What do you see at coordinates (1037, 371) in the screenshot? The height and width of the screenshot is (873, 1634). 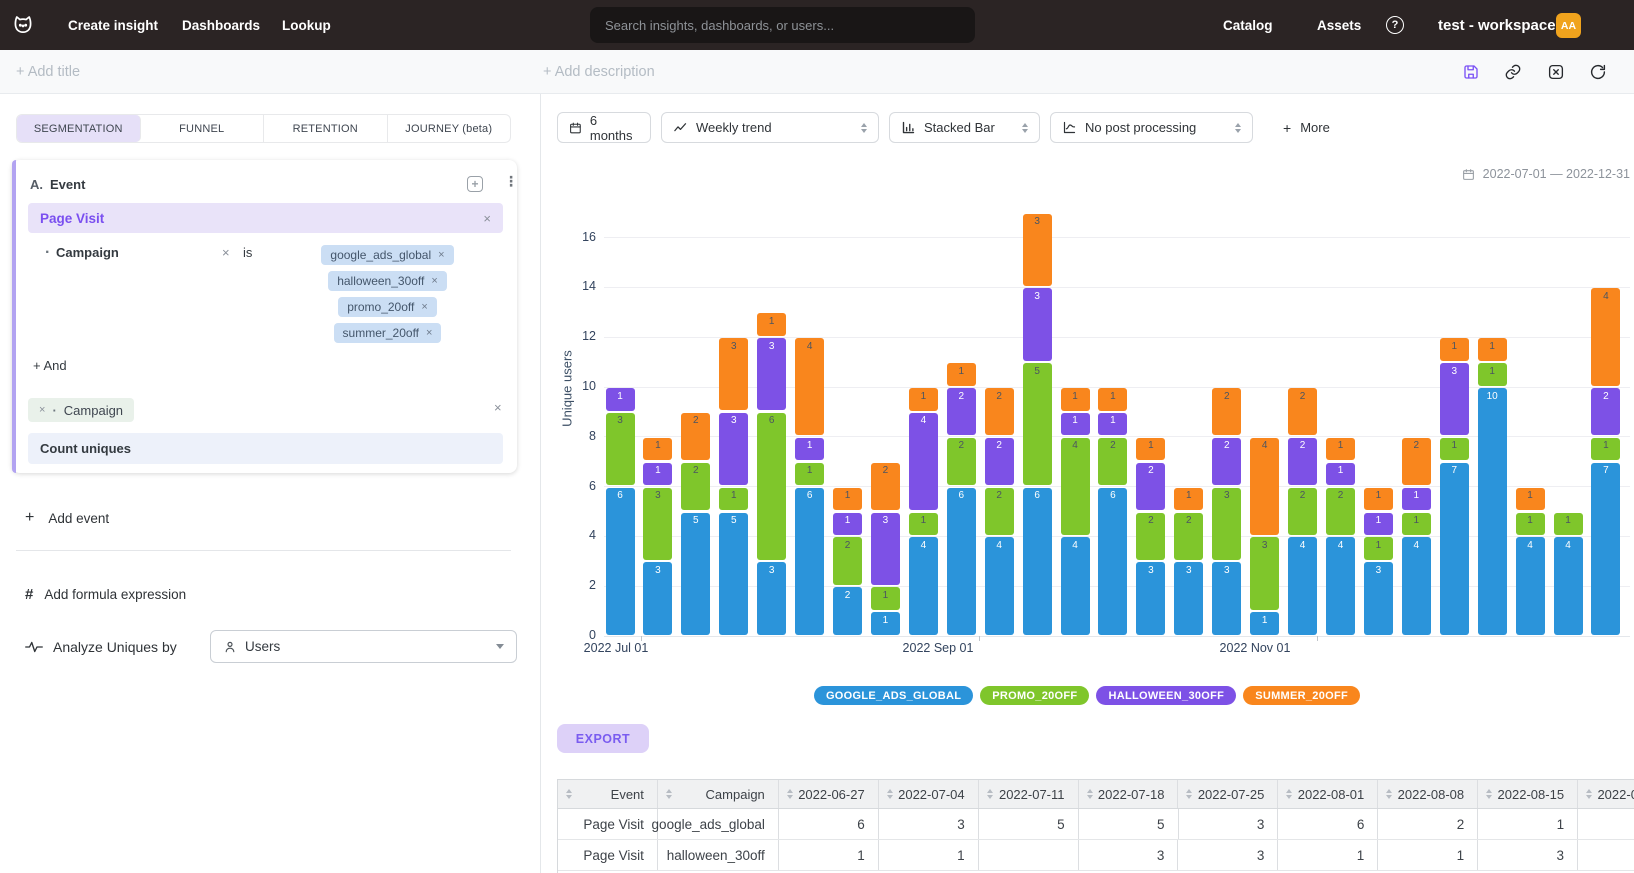 I see `bar-value-label: 5` at bounding box center [1037, 371].